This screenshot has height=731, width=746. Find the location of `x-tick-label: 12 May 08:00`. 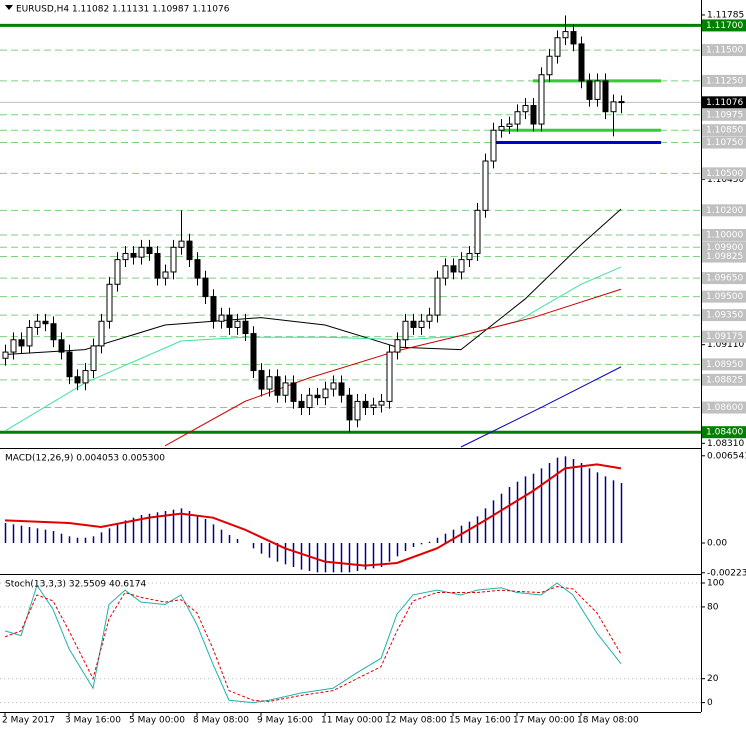

x-tick-label: 12 May 08:00 is located at coordinates (416, 721).